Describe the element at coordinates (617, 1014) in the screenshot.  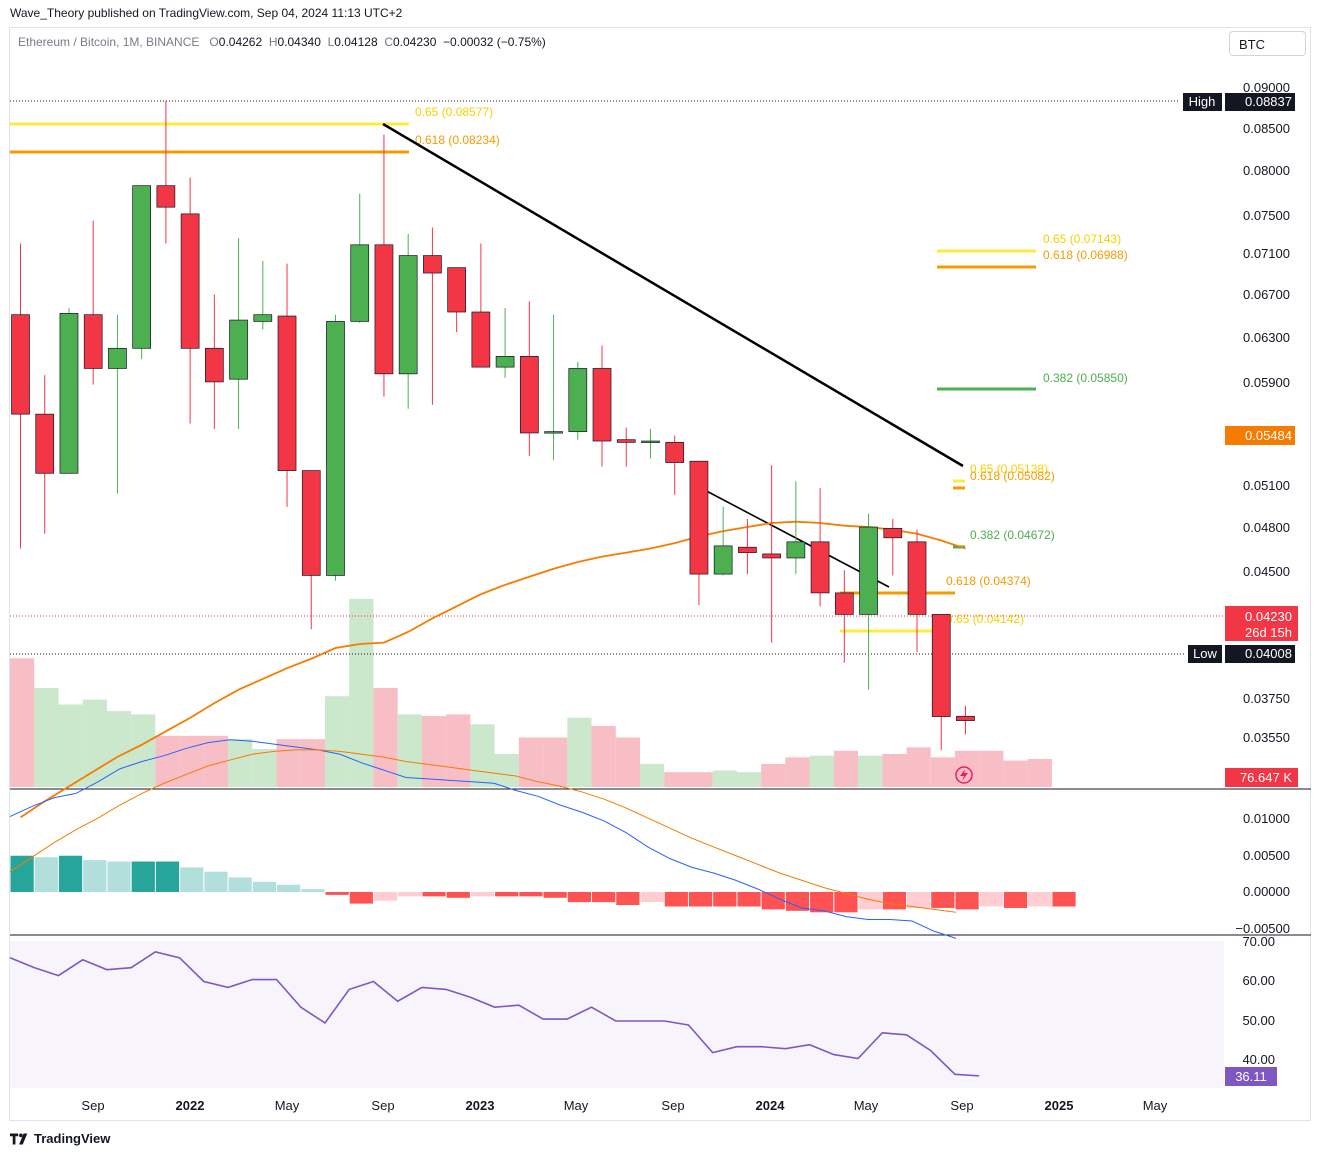
I see `rsi-band` at that location.